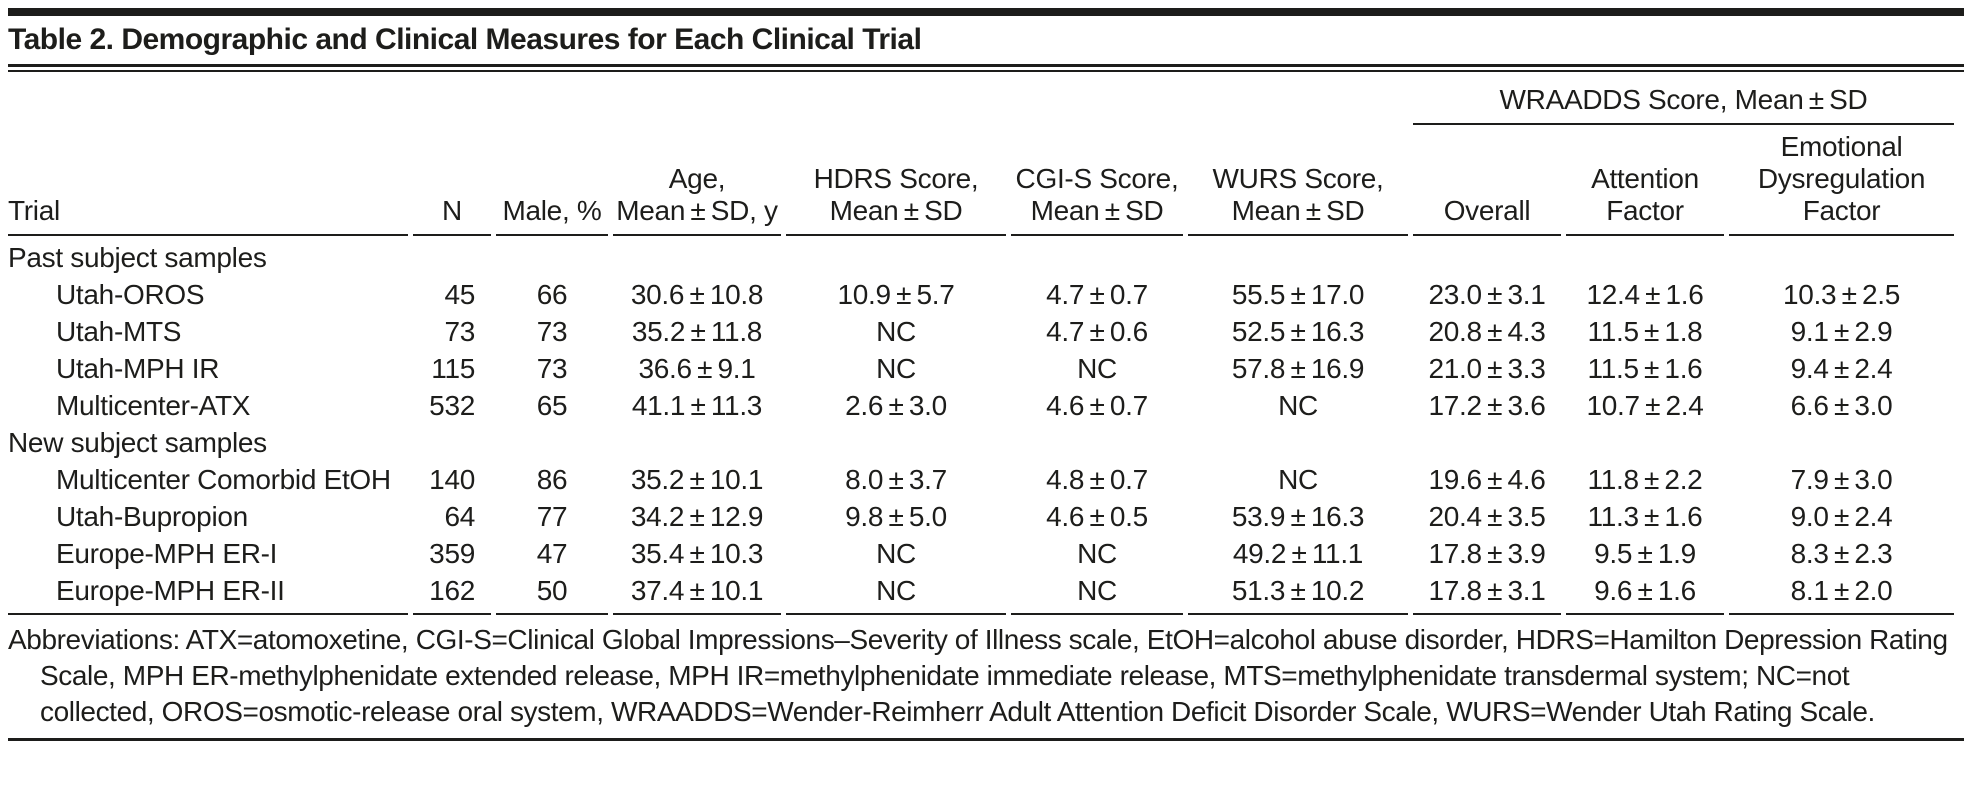  Describe the element at coordinates (459, 294) in the screenshot. I see `cell-n: 45` at that location.